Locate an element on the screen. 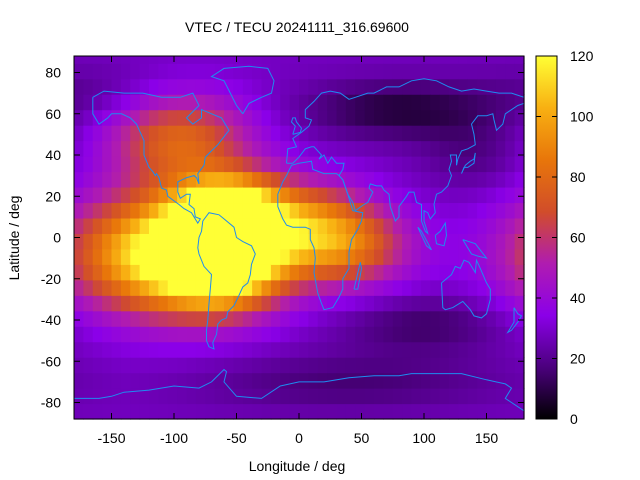 Image resolution: width=640 pixels, height=480 pixels. coastline-antarctica is located at coordinates (299, 390).